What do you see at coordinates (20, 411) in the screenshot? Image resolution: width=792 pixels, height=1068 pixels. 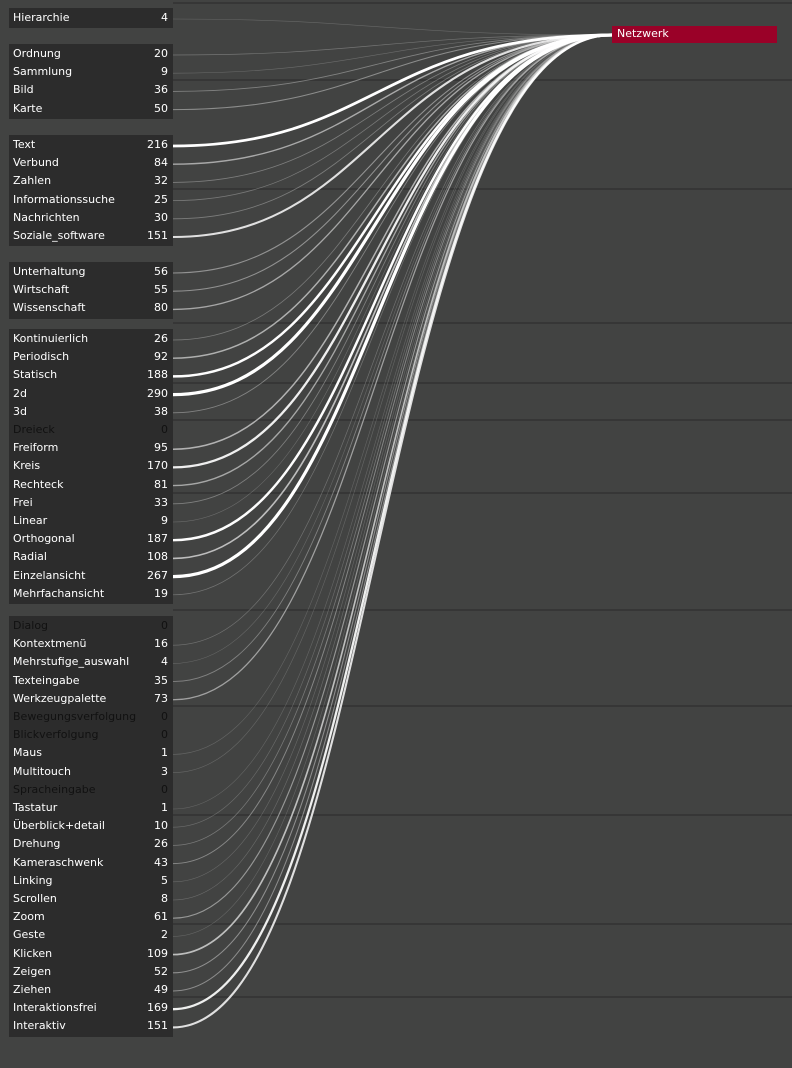 I see `category-label: 3d` at bounding box center [20, 411].